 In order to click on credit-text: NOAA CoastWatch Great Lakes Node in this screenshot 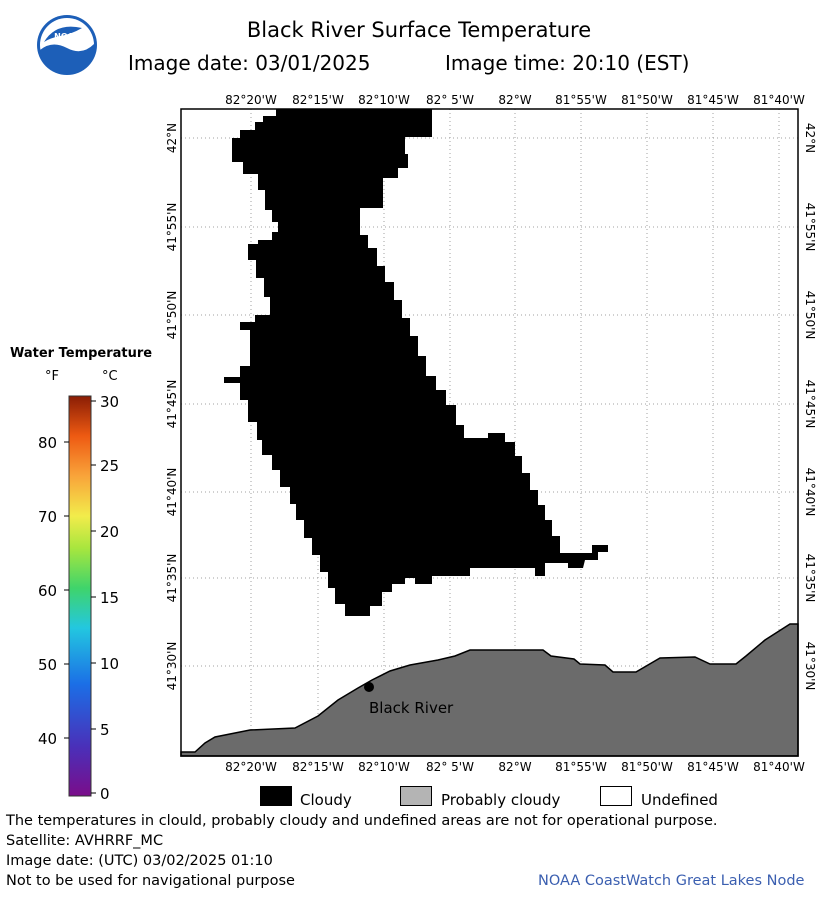, I will do `click(671, 881)`.